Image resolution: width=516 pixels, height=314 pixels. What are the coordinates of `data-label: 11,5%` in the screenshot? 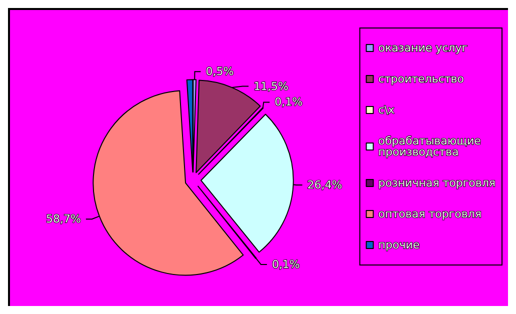 It's located at (271, 86).